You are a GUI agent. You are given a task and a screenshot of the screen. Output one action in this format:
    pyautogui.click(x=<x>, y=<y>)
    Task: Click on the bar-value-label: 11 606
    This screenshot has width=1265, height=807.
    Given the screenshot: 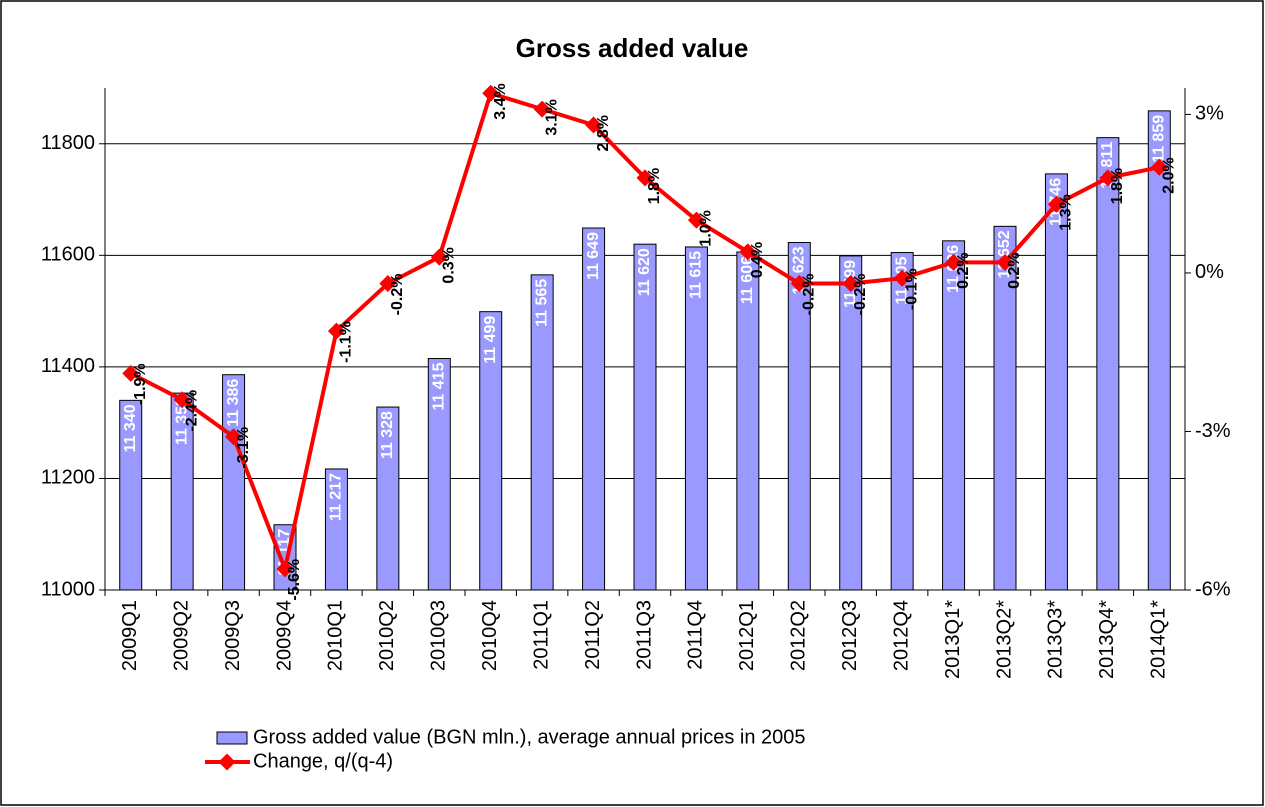 What is the action you would take?
    pyautogui.click(x=747, y=280)
    